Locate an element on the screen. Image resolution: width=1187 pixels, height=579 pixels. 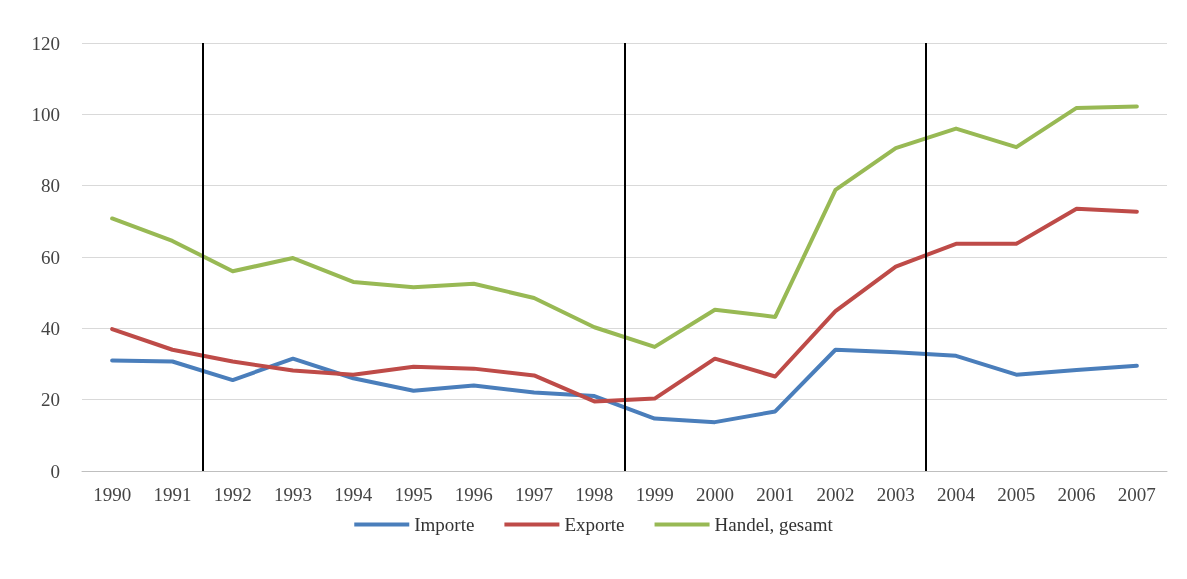
x-tick-label: 1994 is located at coordinates (353, 494).